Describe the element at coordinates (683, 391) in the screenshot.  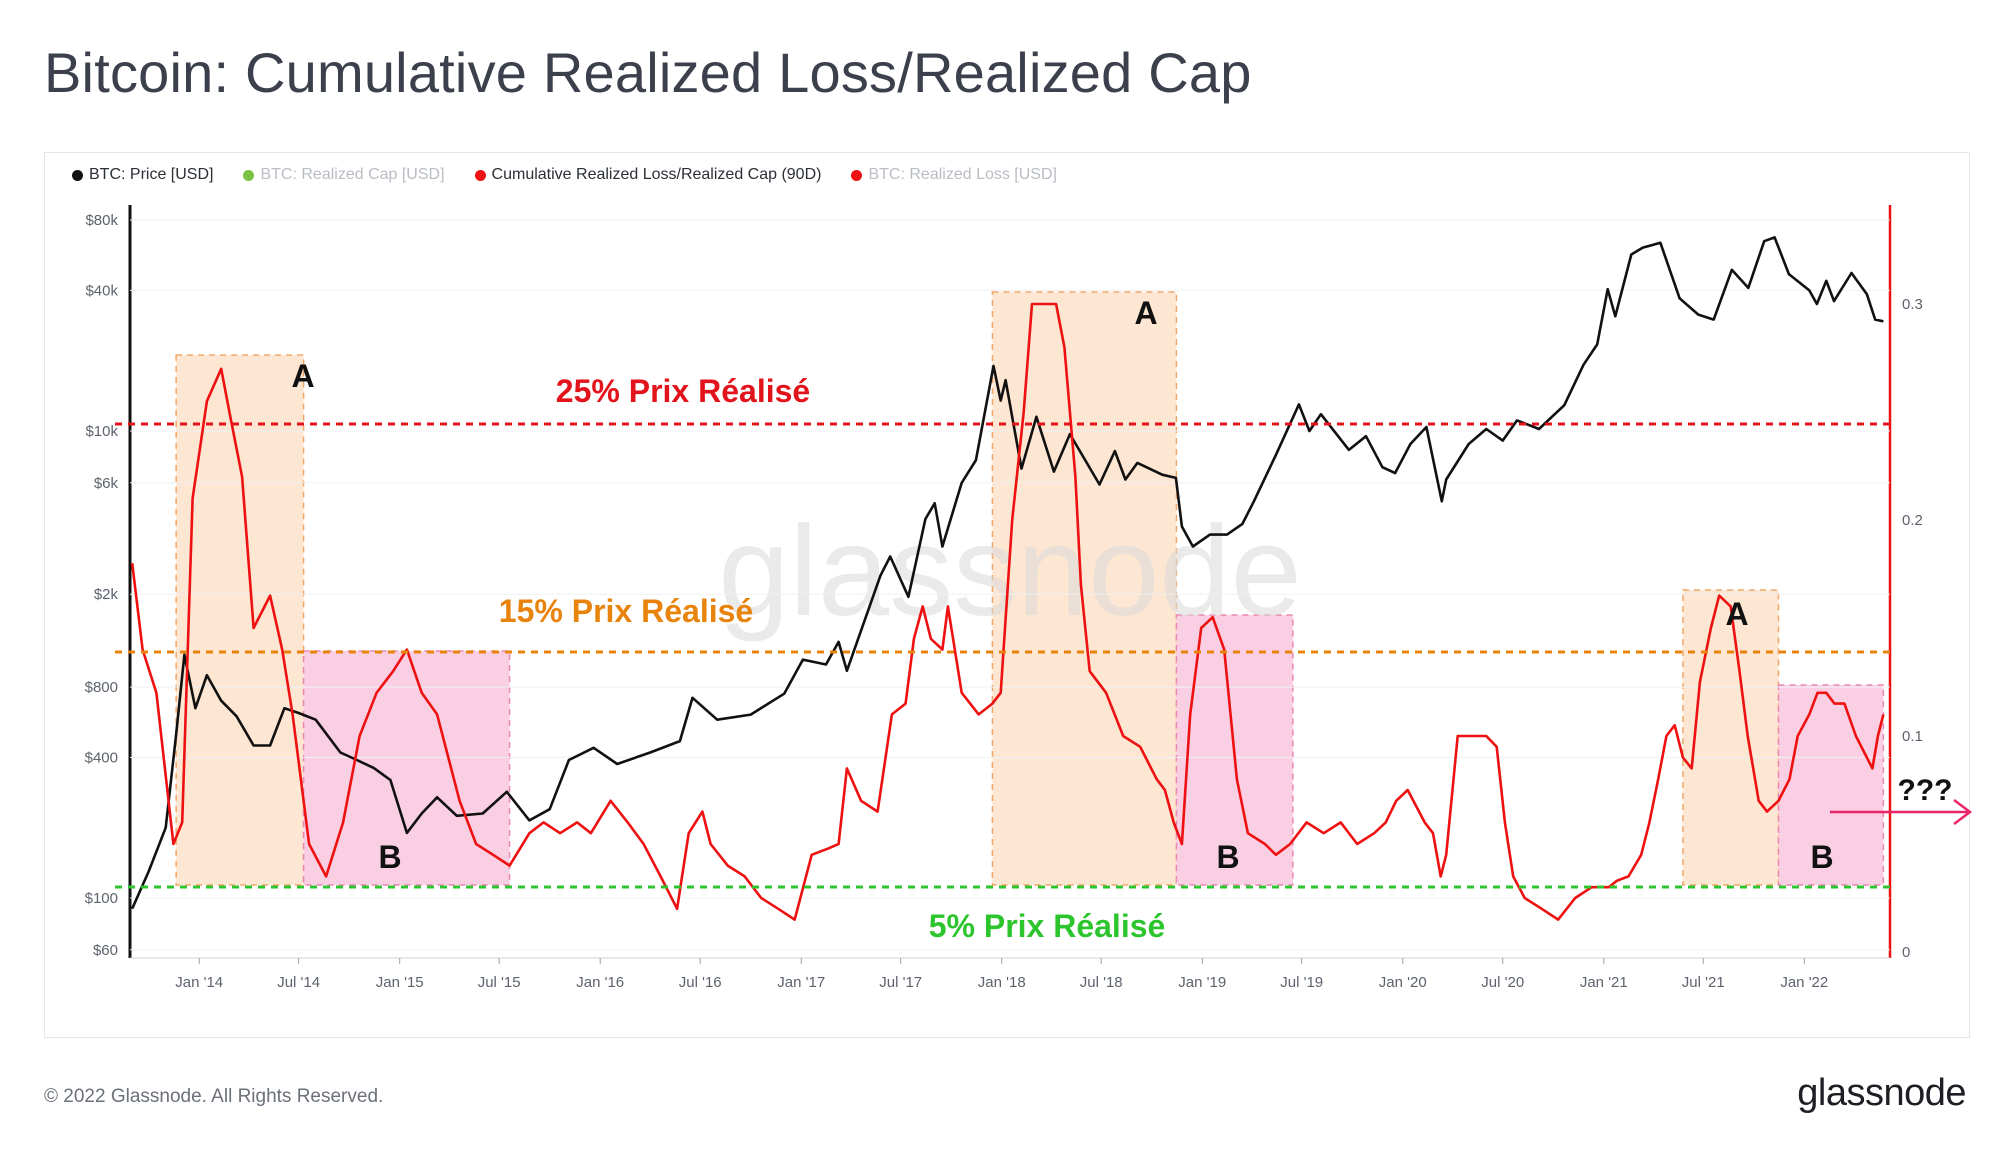
I see `reference-line-label-0: 25% Prix Réalisé` at that location.